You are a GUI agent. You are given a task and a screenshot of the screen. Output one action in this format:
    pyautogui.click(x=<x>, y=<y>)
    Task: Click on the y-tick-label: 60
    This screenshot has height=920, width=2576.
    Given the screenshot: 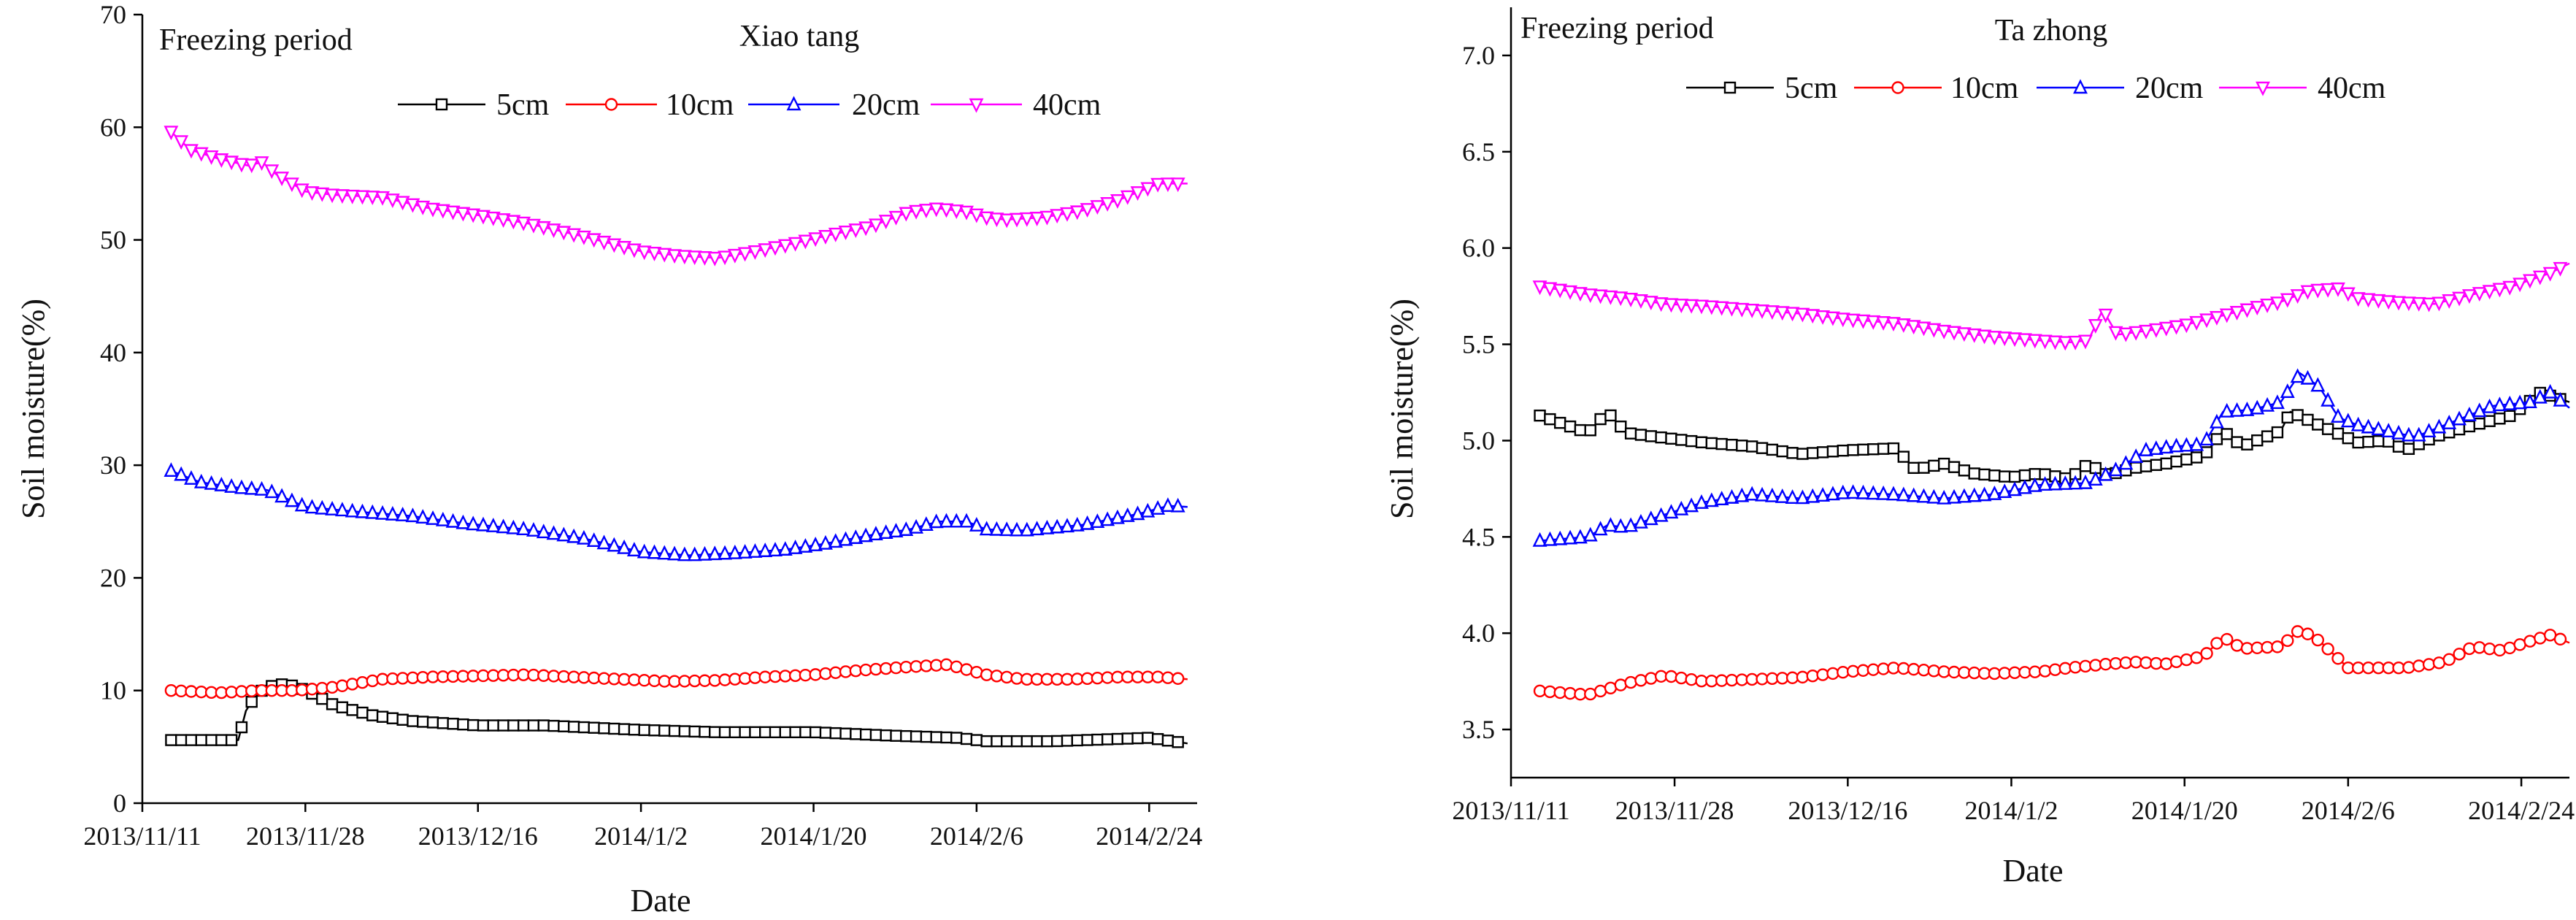 What is the action you would take?
    pyautogui.click(x=113, y=127)
    